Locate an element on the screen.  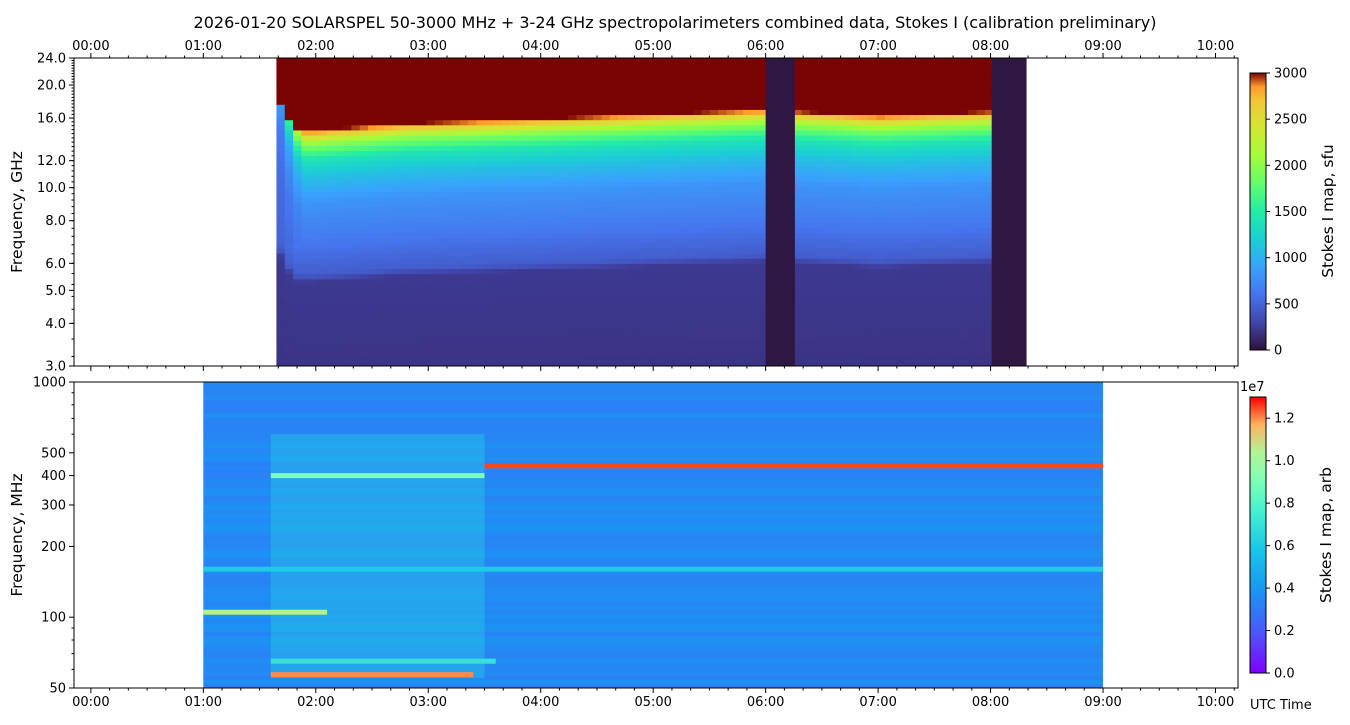
top-y-tick-label-6: 12.0 is located at coordinates (51, 161).